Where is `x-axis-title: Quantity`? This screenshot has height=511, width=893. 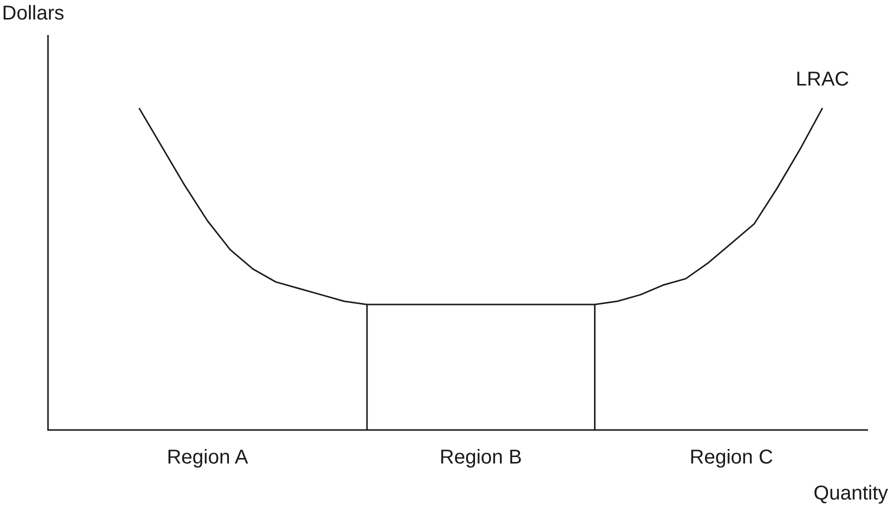 x-axis-title: Quantity is located at coordinates (851, 493).